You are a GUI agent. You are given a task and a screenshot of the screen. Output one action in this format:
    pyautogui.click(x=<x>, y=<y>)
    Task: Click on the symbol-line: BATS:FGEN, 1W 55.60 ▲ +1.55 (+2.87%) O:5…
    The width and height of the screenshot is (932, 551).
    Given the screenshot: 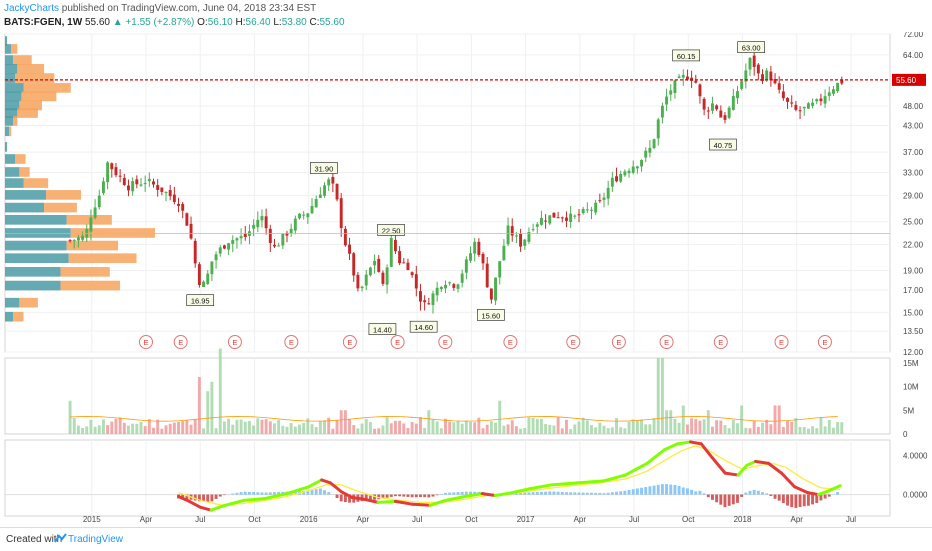 What is the action you would take?
    pyautogui.click(x=466, y=22)
    